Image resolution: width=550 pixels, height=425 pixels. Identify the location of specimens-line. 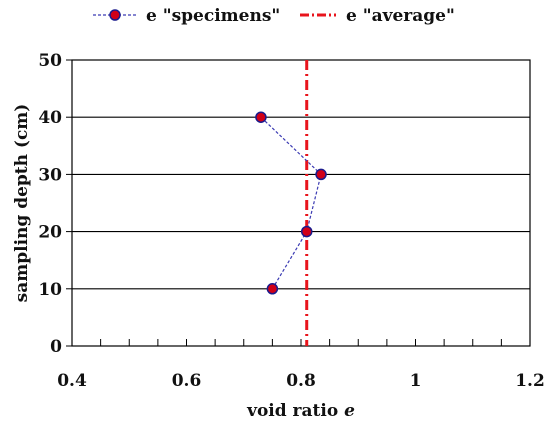
(291, 203).